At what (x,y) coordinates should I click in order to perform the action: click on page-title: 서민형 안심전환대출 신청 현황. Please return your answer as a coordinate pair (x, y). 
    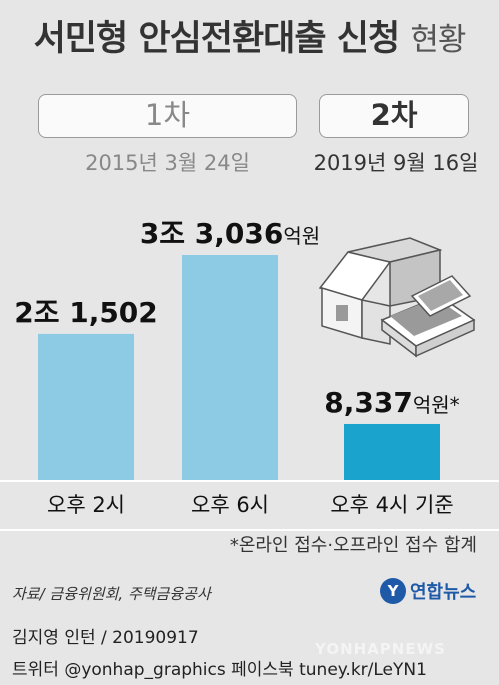
    Looking at the image, I should click on (249, 35).